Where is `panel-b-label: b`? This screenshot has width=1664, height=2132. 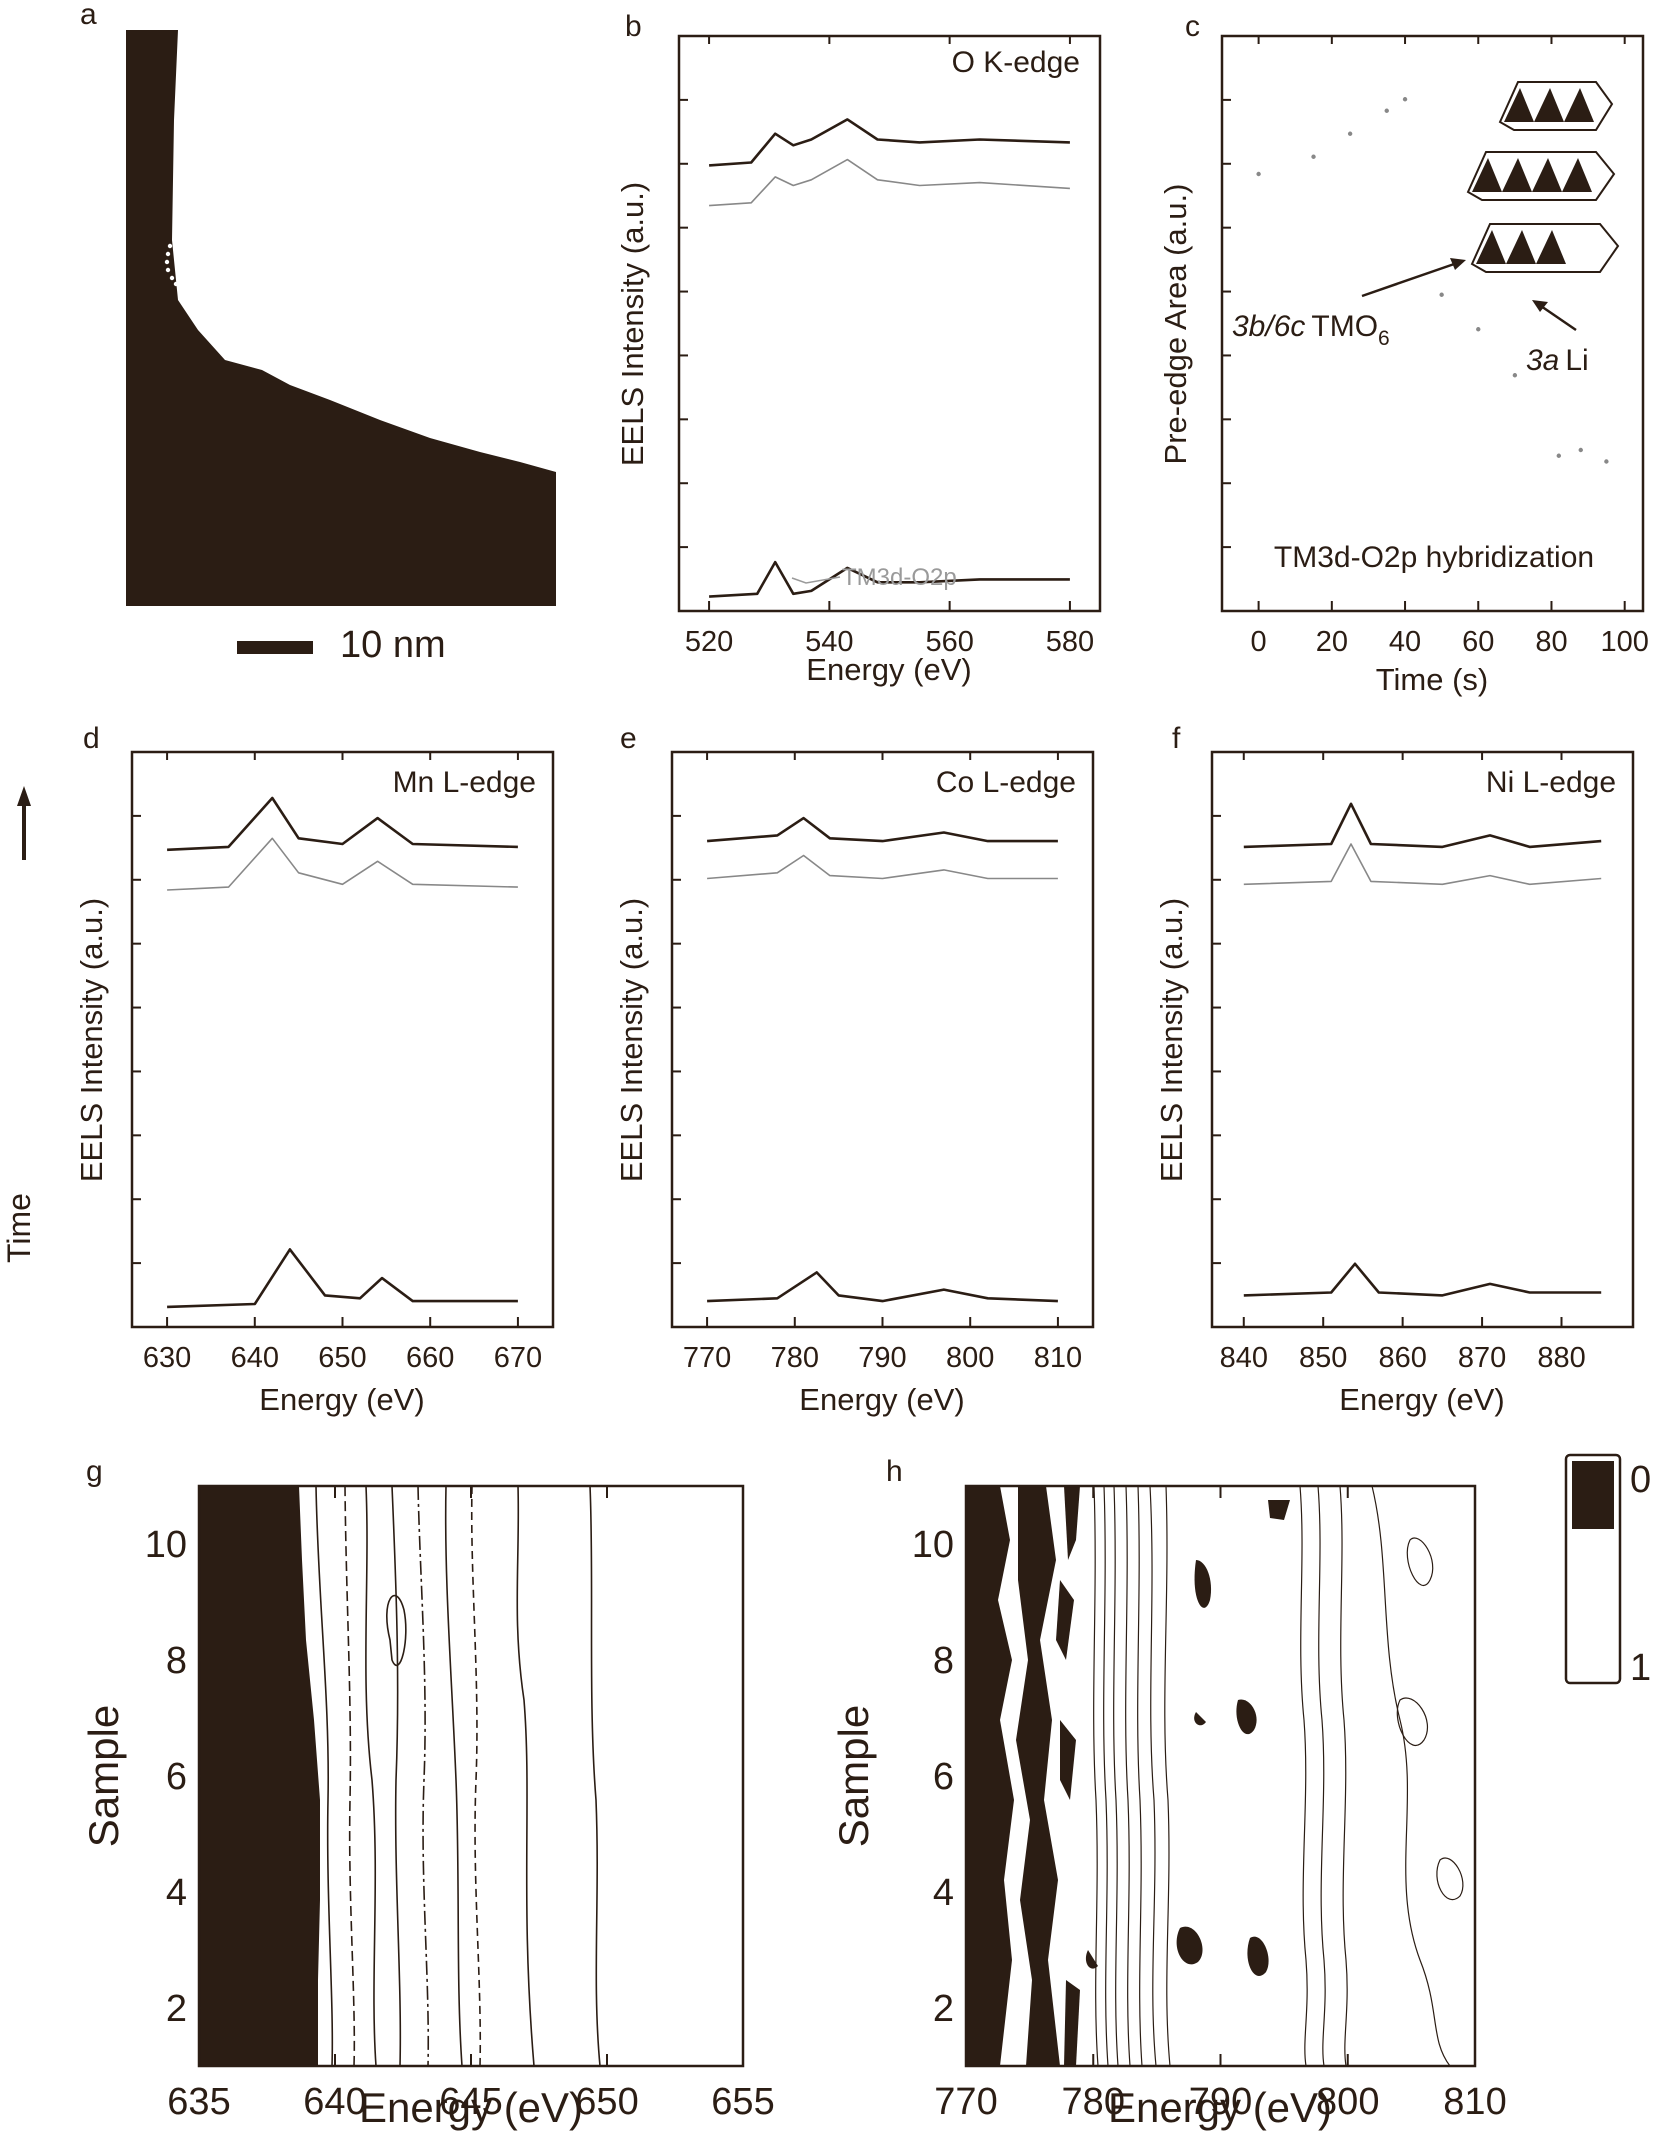
panel-b-label: b is located at coordinates (633, 26).